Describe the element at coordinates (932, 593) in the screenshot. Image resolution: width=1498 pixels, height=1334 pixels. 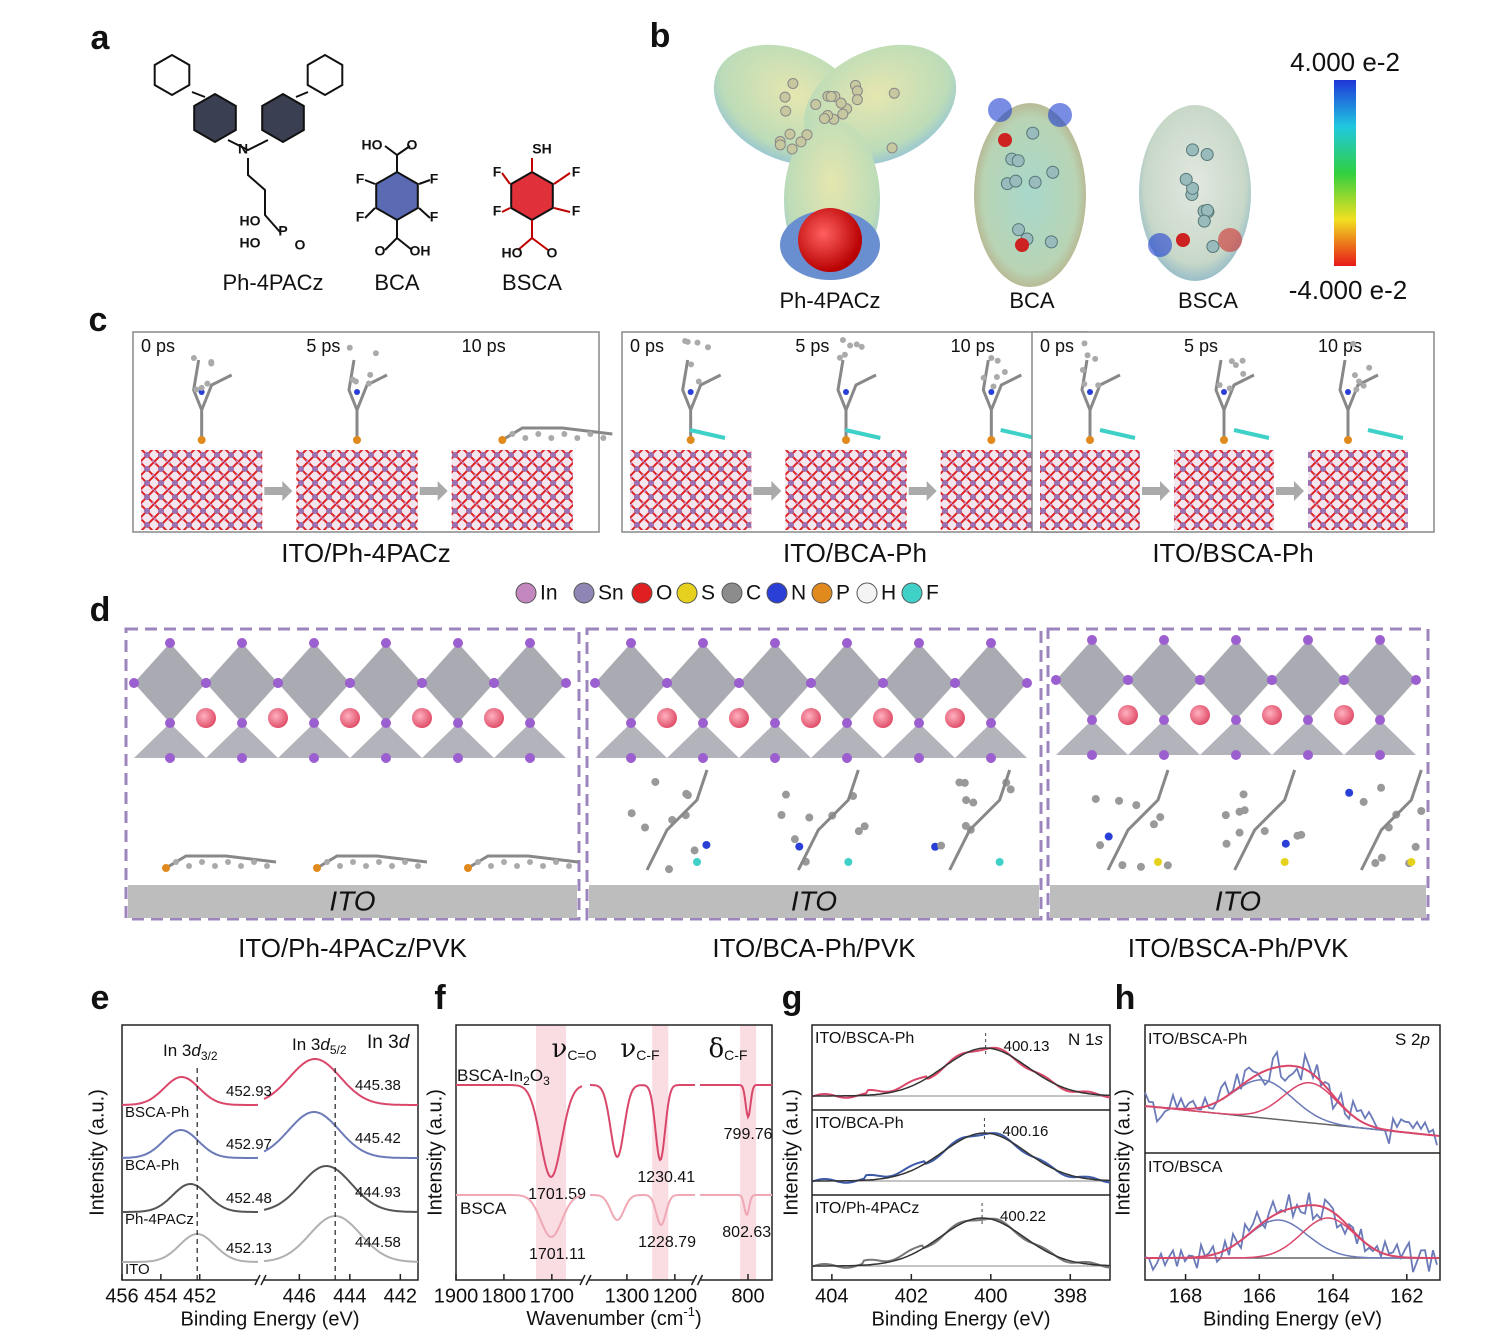
I see `legend-label: F` at that location.